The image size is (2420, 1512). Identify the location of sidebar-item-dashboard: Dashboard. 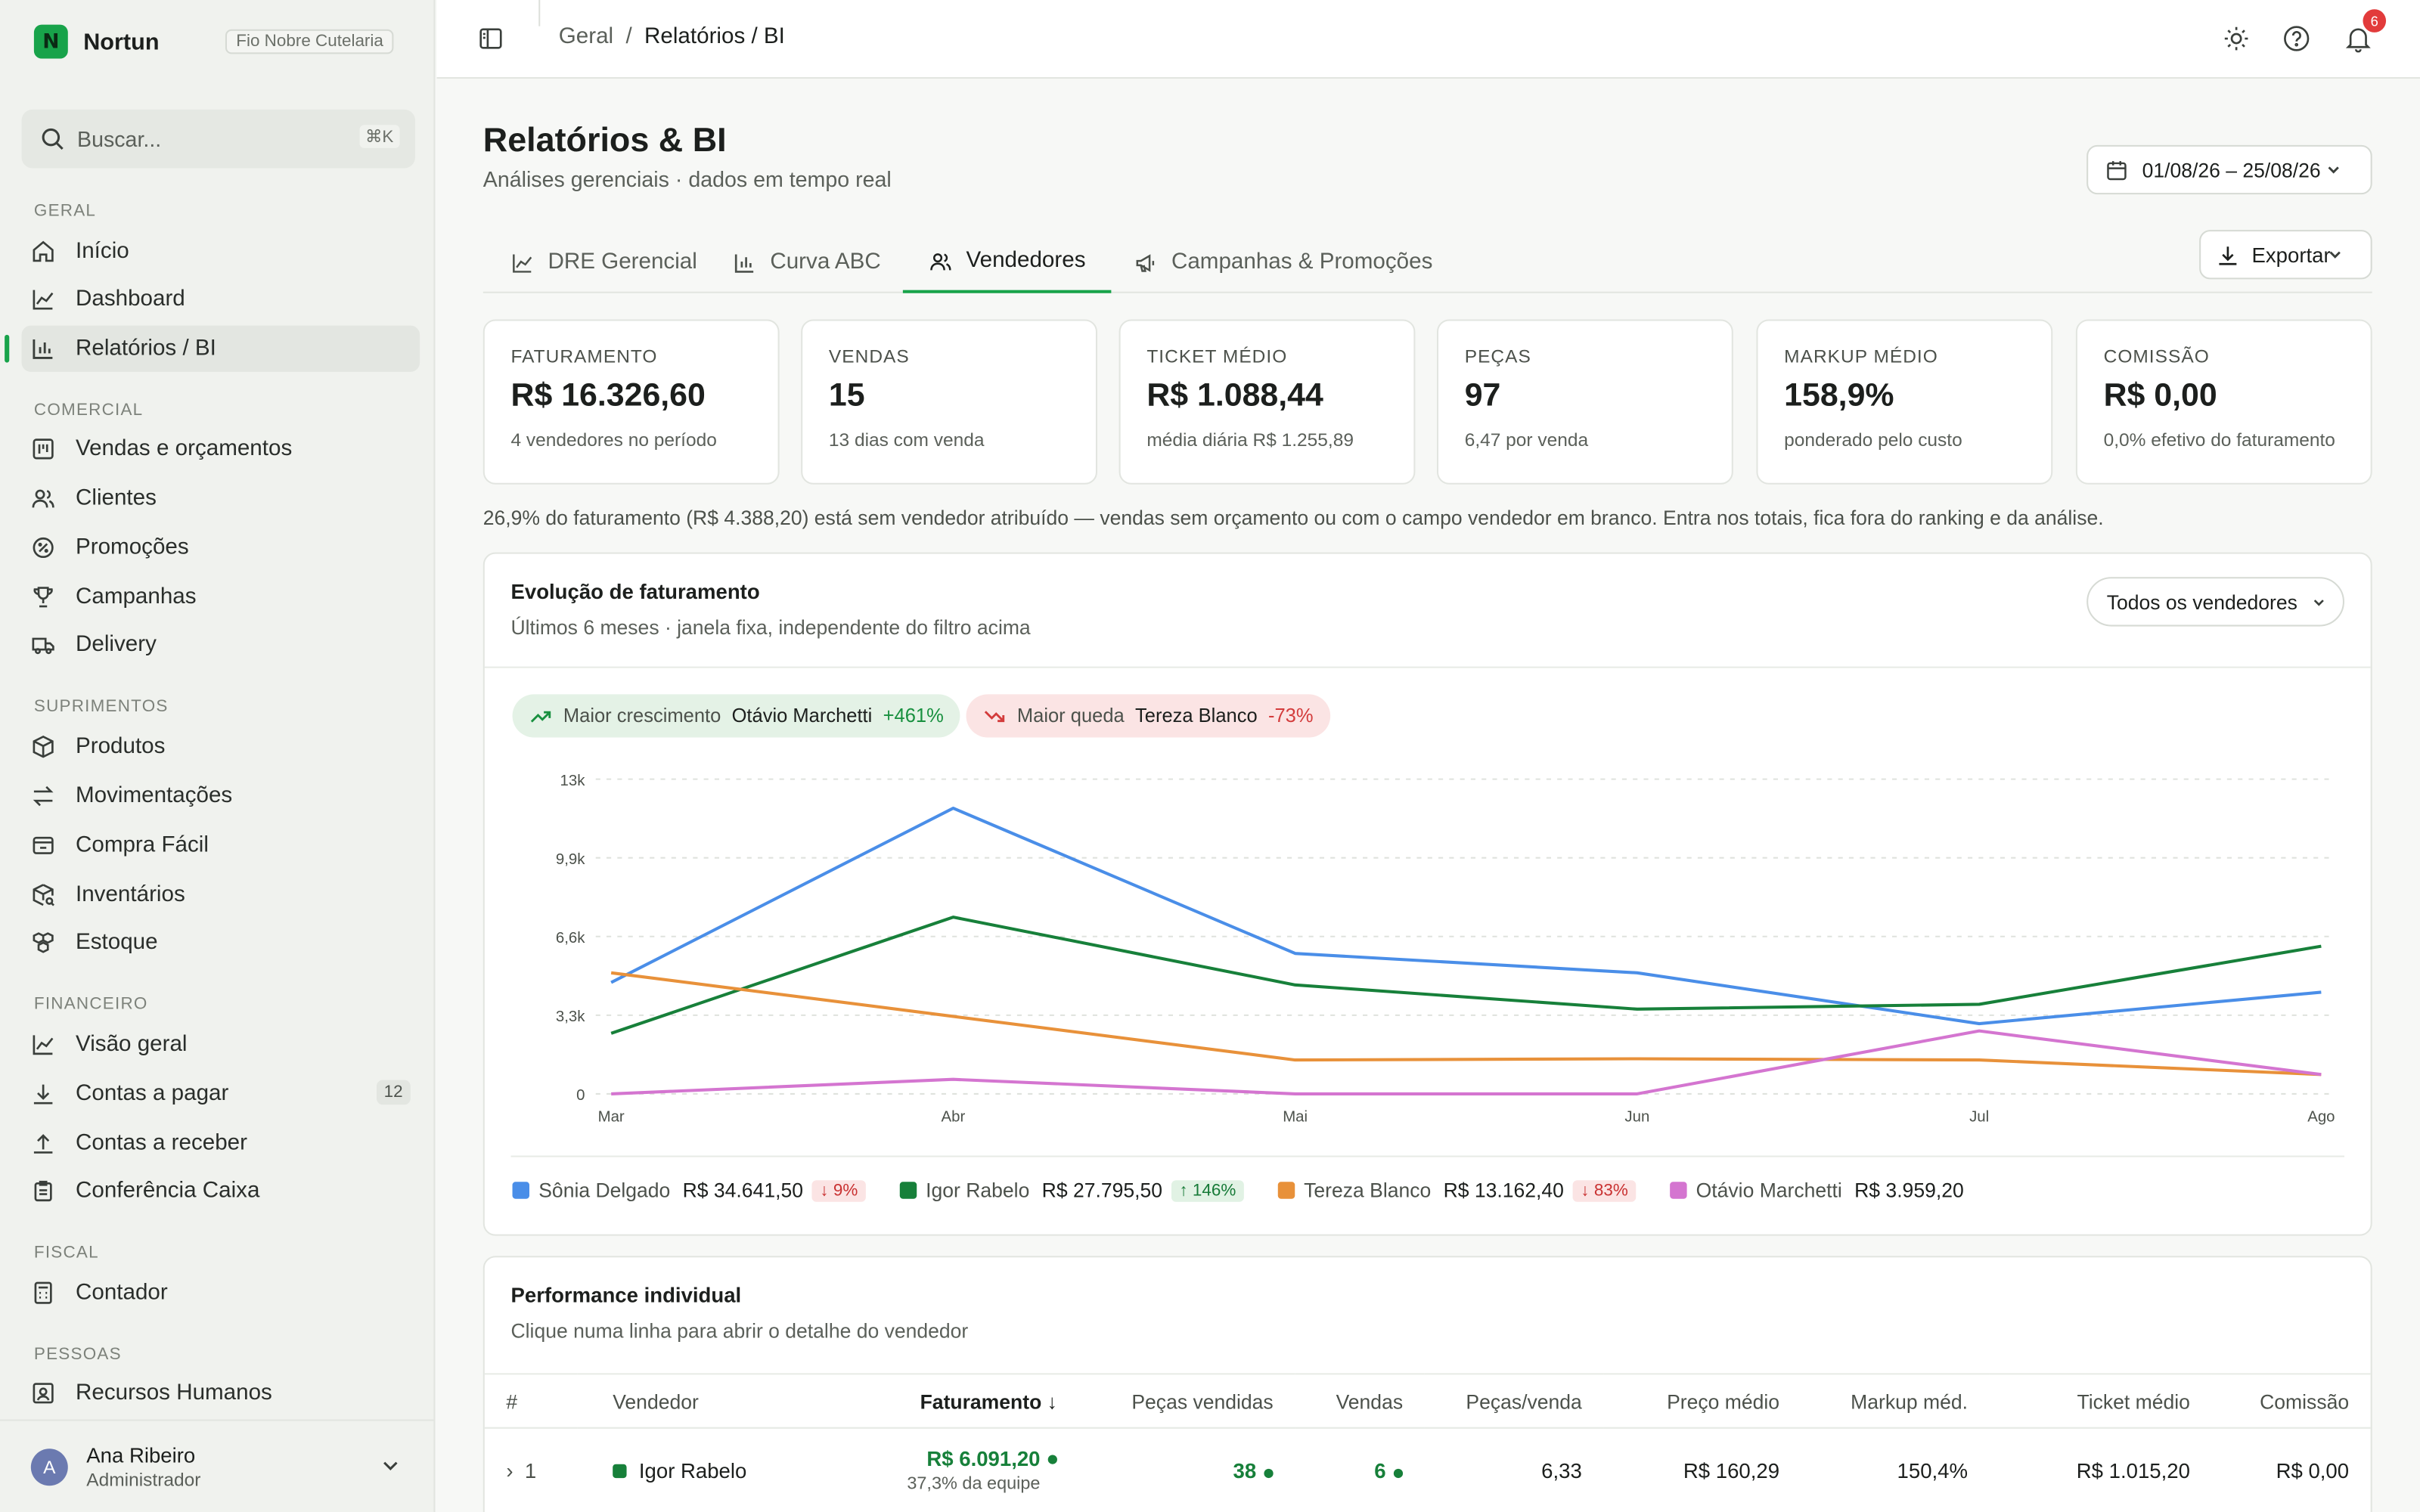
(221, 299).